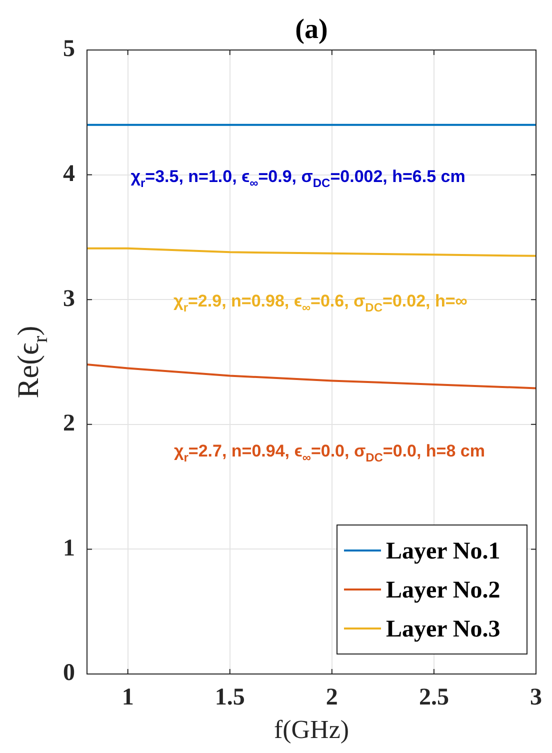 Image resolution: width=552 pixels, height=753 pixels. Describe the element at coordinates (311, 29) in the screenshot. I see `chart-title: (a)` at that location.